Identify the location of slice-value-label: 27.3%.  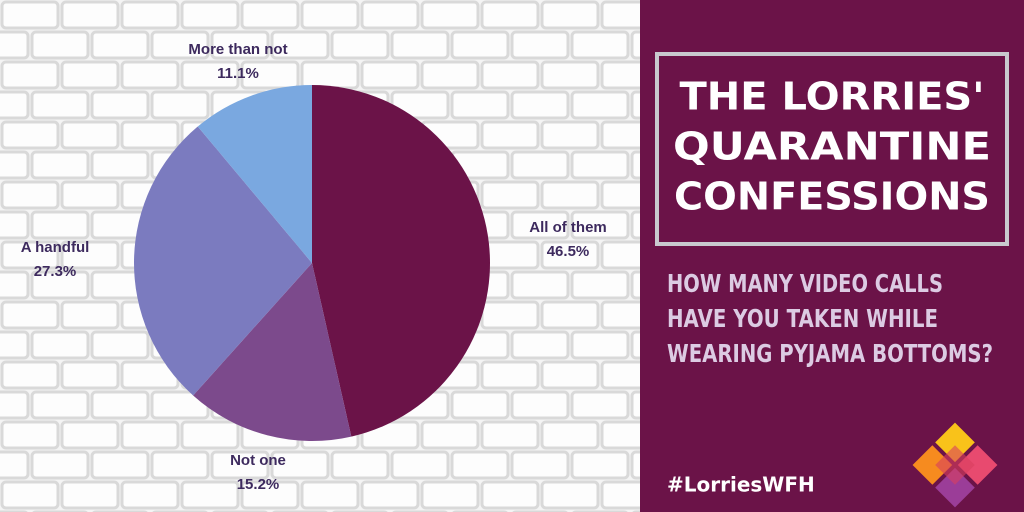
(55, 271).